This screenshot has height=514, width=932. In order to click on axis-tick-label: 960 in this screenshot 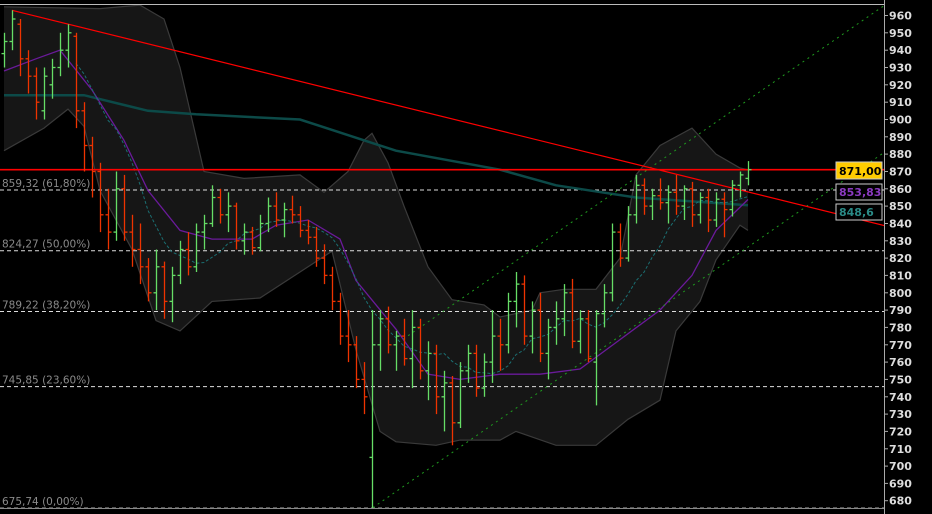, I will do `click(900, 16)`.